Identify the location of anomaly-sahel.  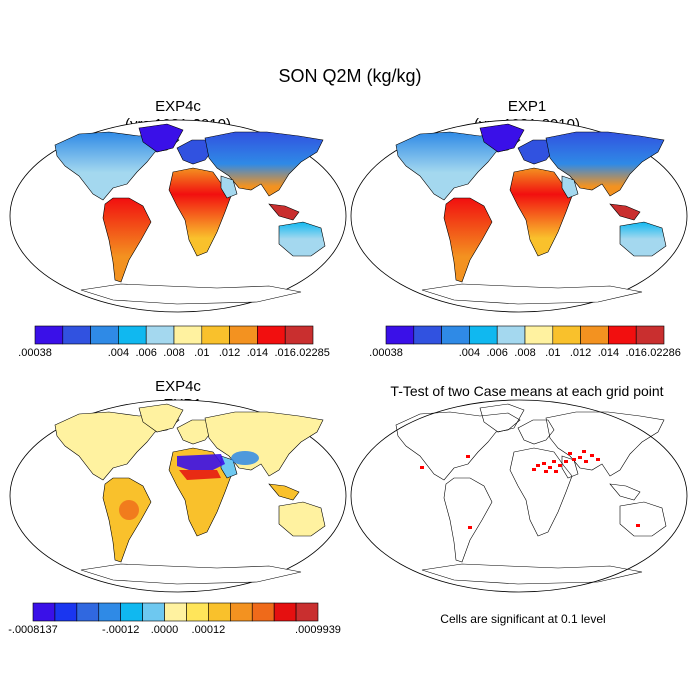
(200, 475).